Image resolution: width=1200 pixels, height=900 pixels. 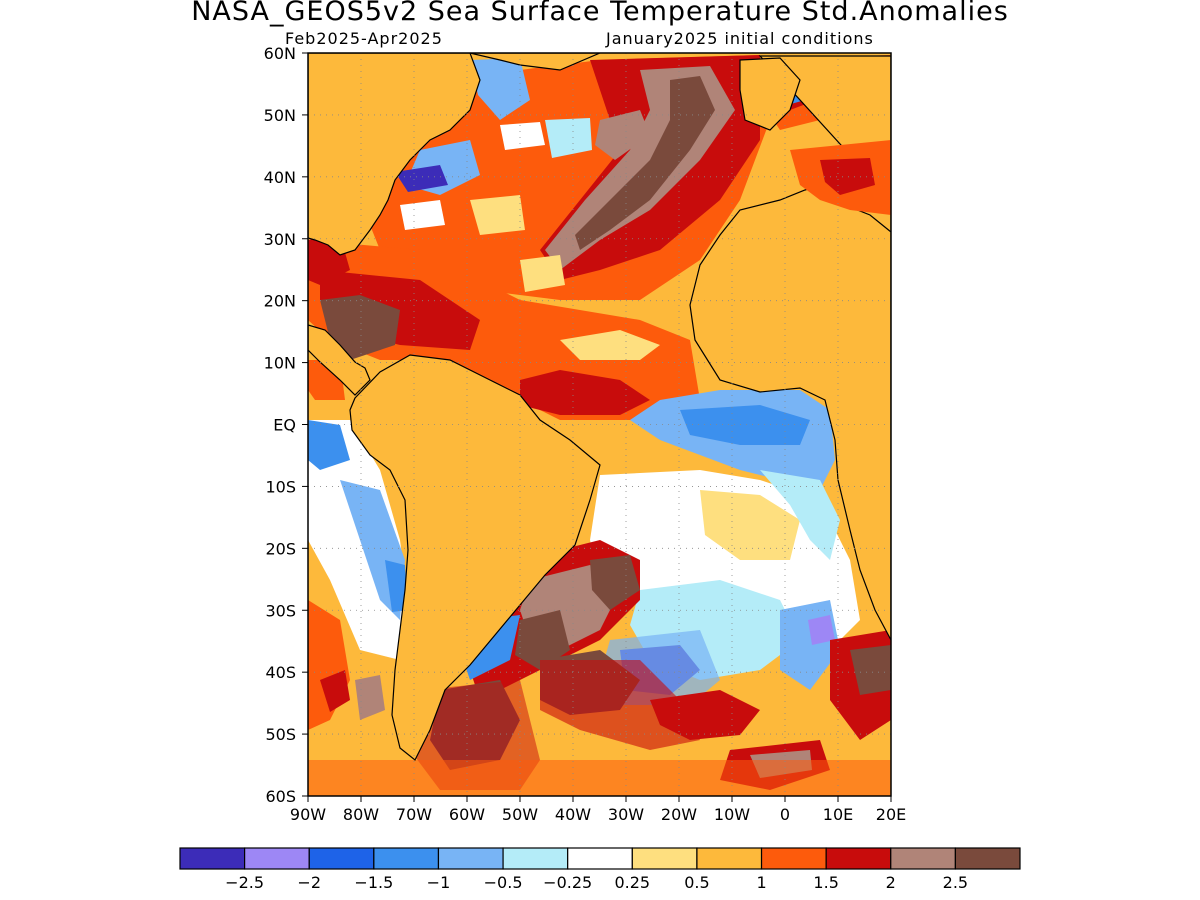 I want to click on color-bar-label: 0.25, so click(x=632, y=882).